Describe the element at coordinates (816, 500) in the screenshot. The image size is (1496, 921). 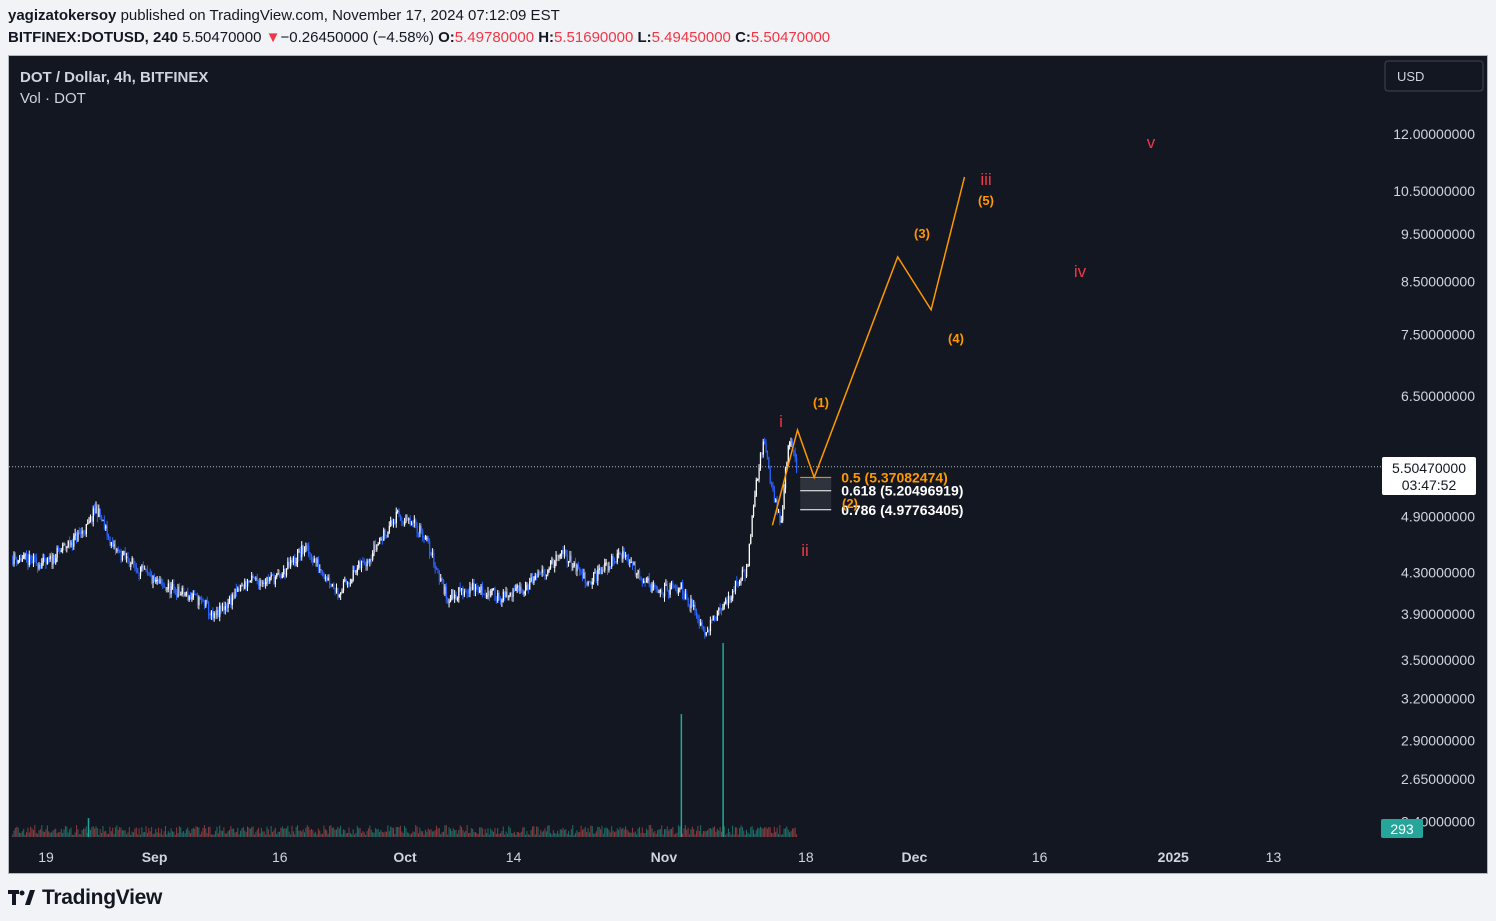
I see `fib-zone-lower` at that location.